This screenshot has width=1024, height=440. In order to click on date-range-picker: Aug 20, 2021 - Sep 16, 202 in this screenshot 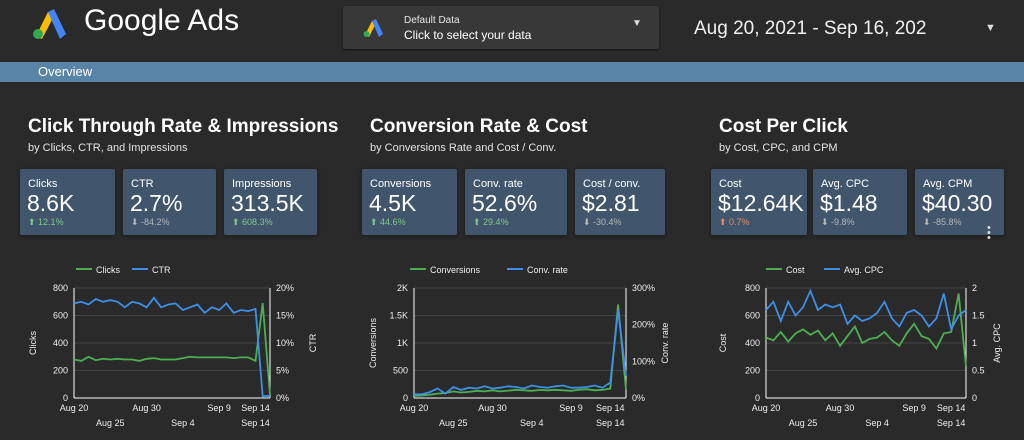, I will do `click(810, 28)`.